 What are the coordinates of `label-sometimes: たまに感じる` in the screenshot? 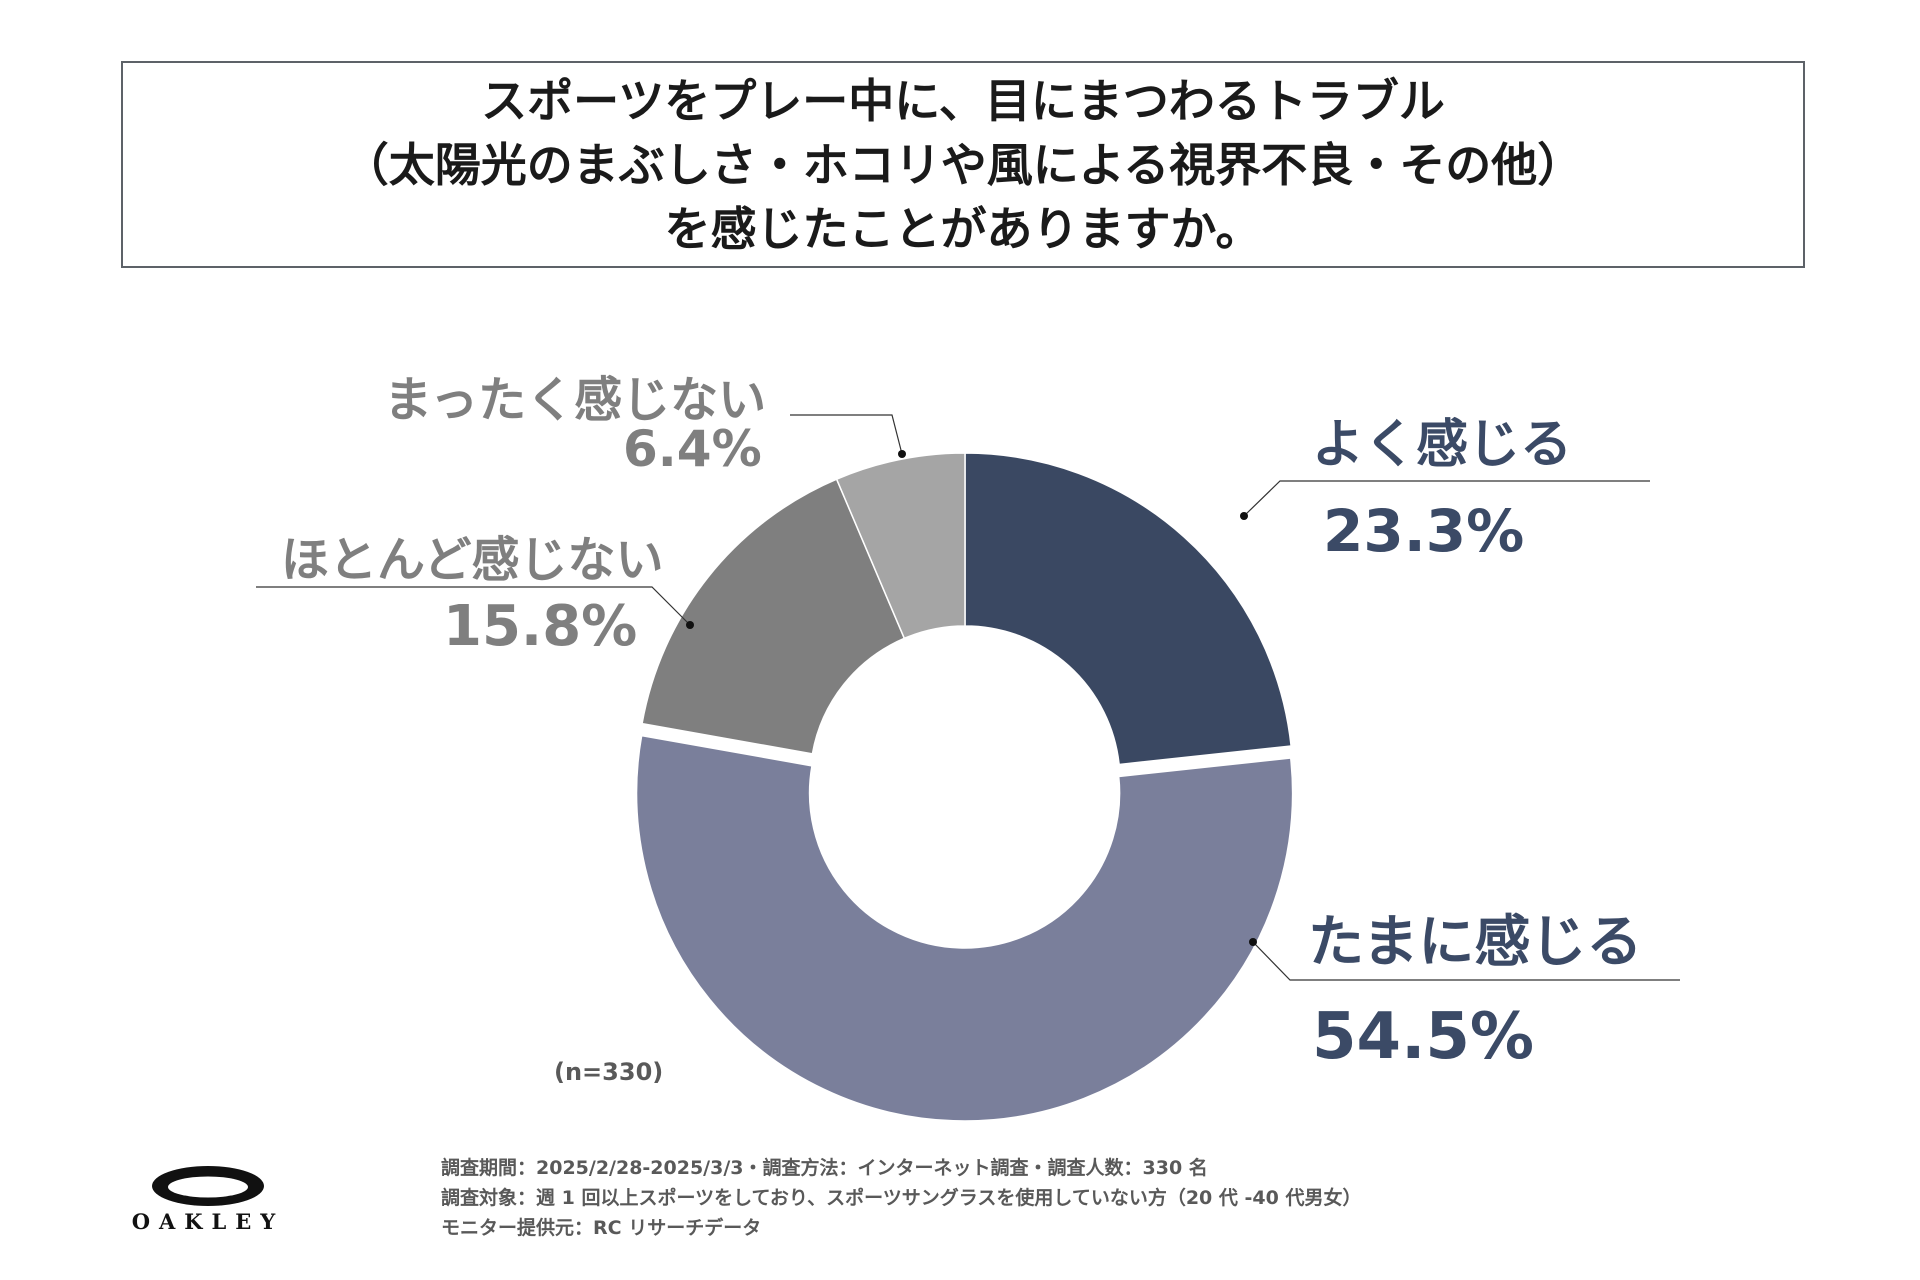 It's located at (1475, 942).